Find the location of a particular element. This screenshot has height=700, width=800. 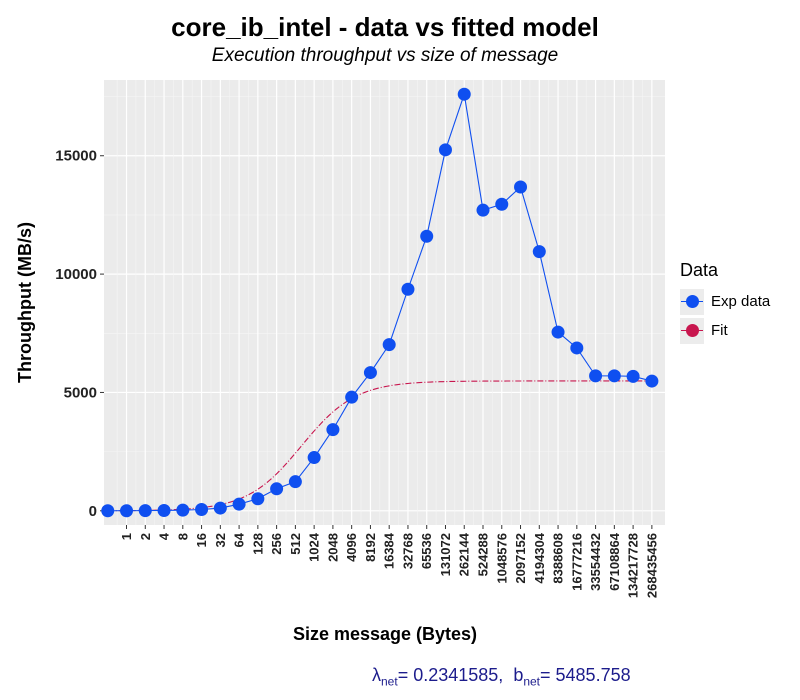

legend: Data Exp data Fit is located at coordinates (725, 302).